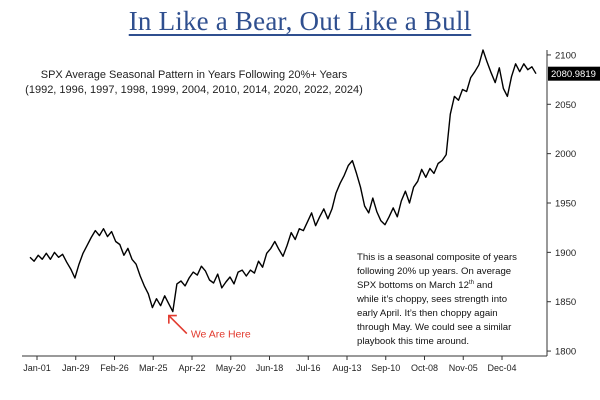  I want to click on x-tick-label: Jan-01, so click(37, 368).